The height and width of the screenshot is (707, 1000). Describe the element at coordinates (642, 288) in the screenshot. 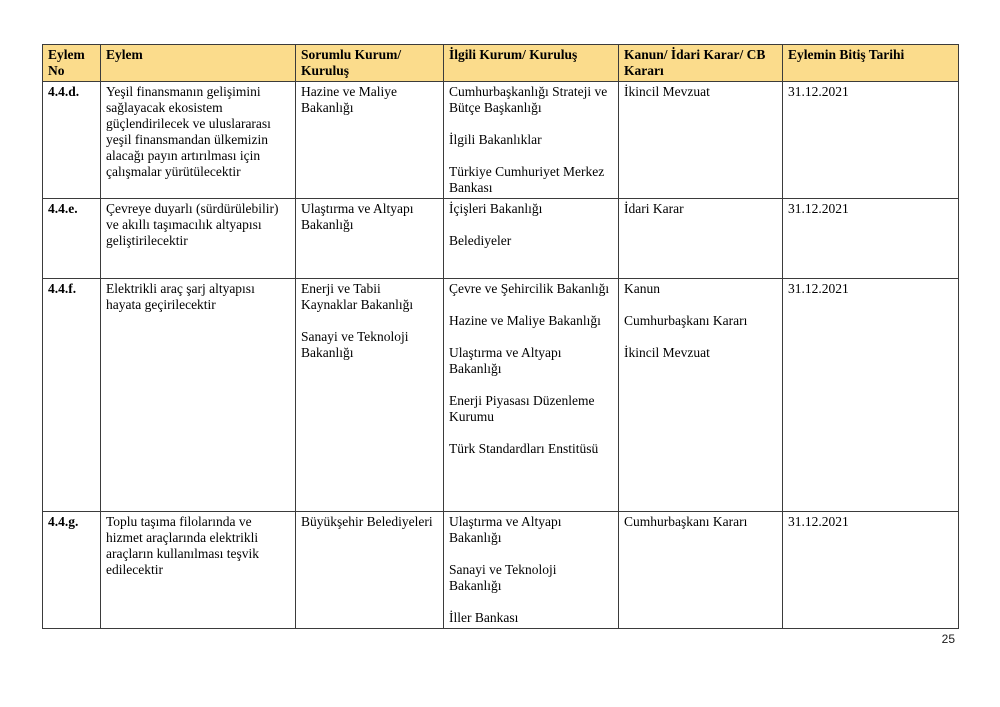

I see `karar-item: Kanun` at that location.